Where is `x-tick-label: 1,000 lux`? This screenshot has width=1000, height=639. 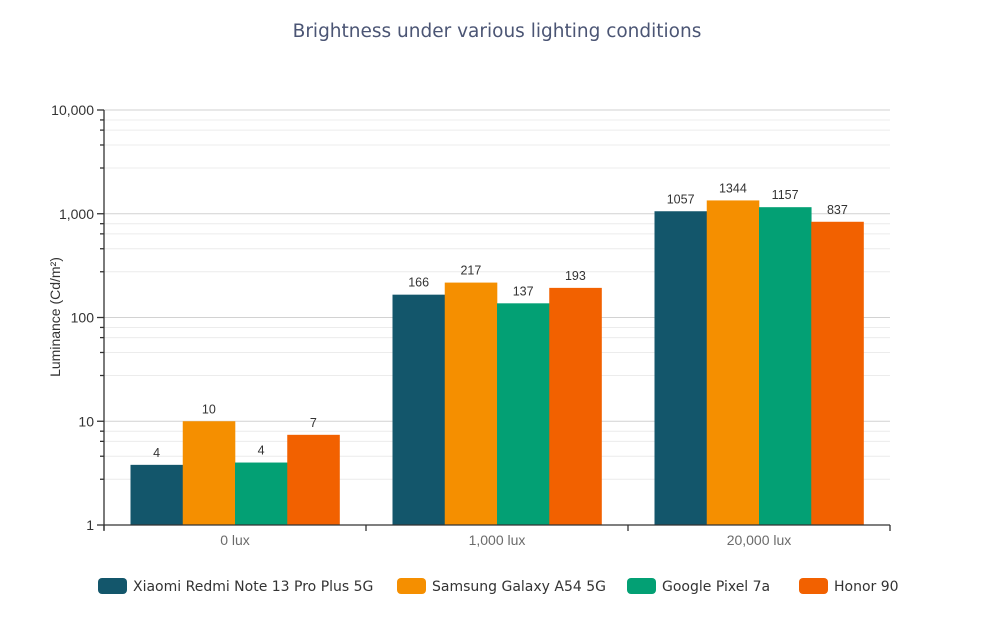
x-tick-label: 1,000 lux is located at coordinates (497, 540).